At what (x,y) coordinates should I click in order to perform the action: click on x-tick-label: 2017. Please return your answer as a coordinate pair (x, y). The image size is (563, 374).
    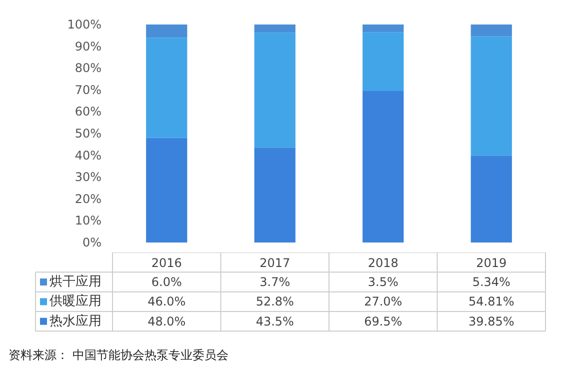
    Looking at the image, I should click on (275, 263).